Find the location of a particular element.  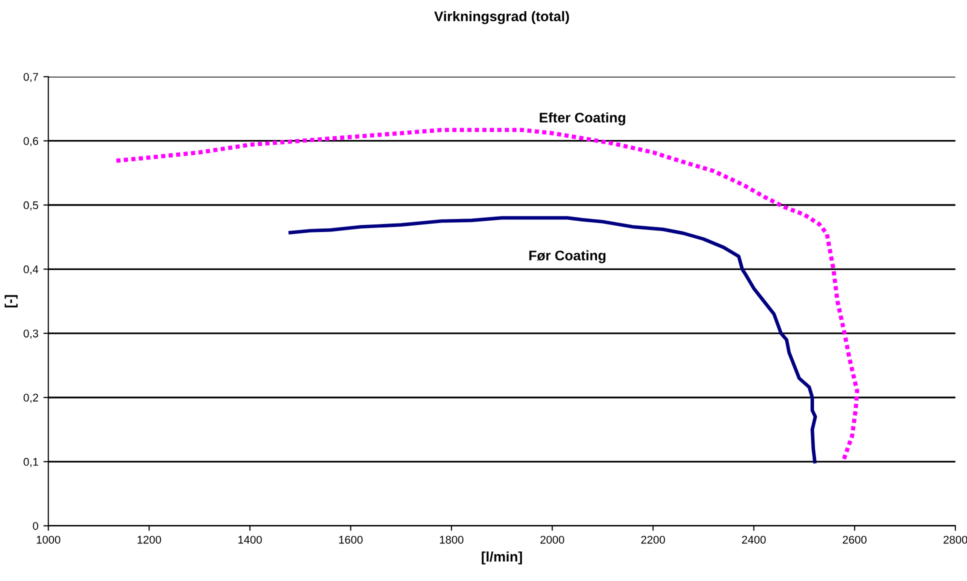

y-axis-title: [-] is located at coordinates (11, 301).